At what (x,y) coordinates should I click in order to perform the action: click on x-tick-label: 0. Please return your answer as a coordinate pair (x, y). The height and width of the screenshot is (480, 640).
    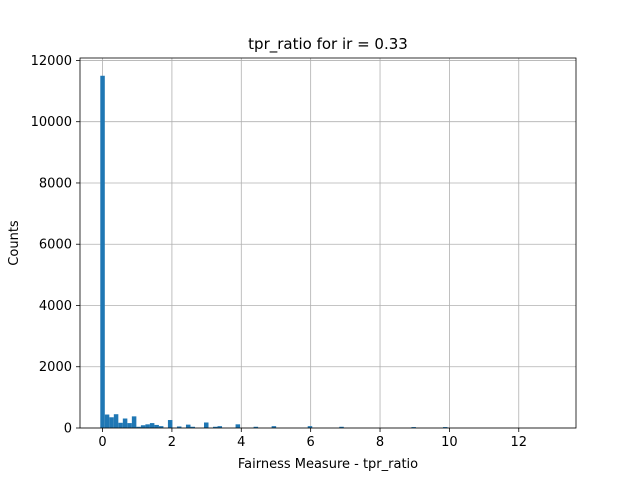
    Looking at the image, I should click on (102, 442).